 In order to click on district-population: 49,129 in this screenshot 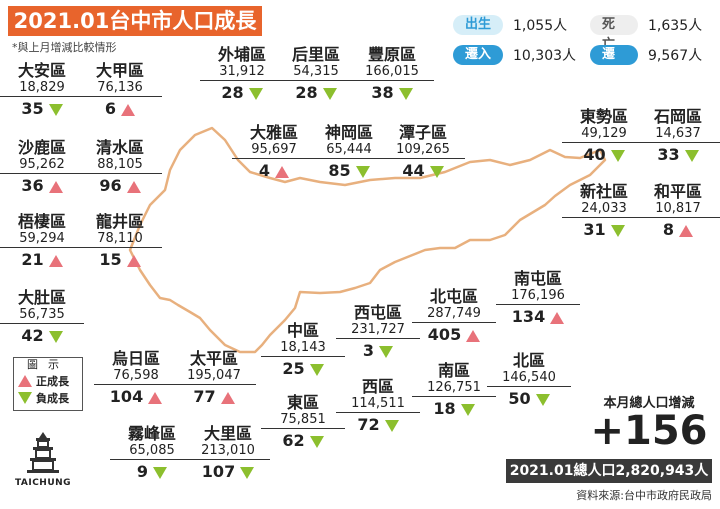, I will do `click(604, 134)`.